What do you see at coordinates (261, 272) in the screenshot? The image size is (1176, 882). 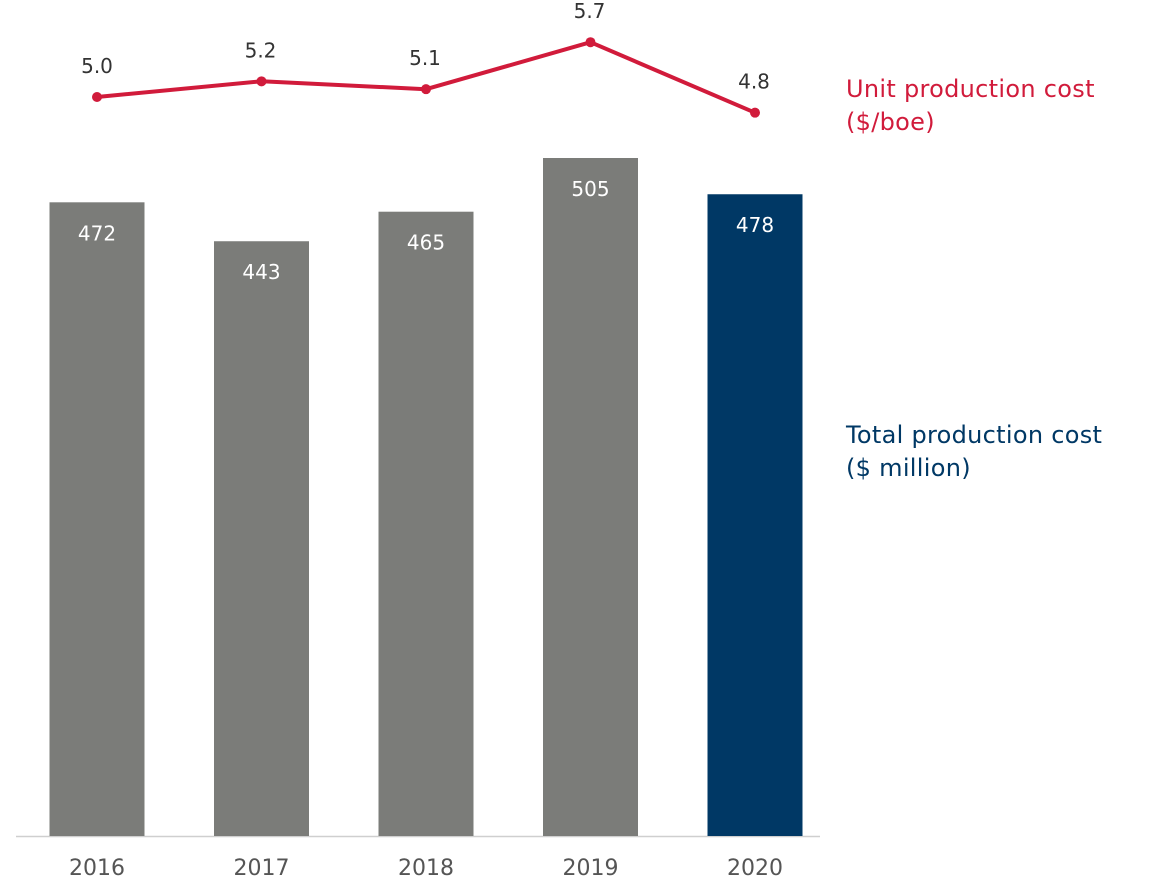 I see `bar-value-label-2017: 443` at bounding box center [261, 272].